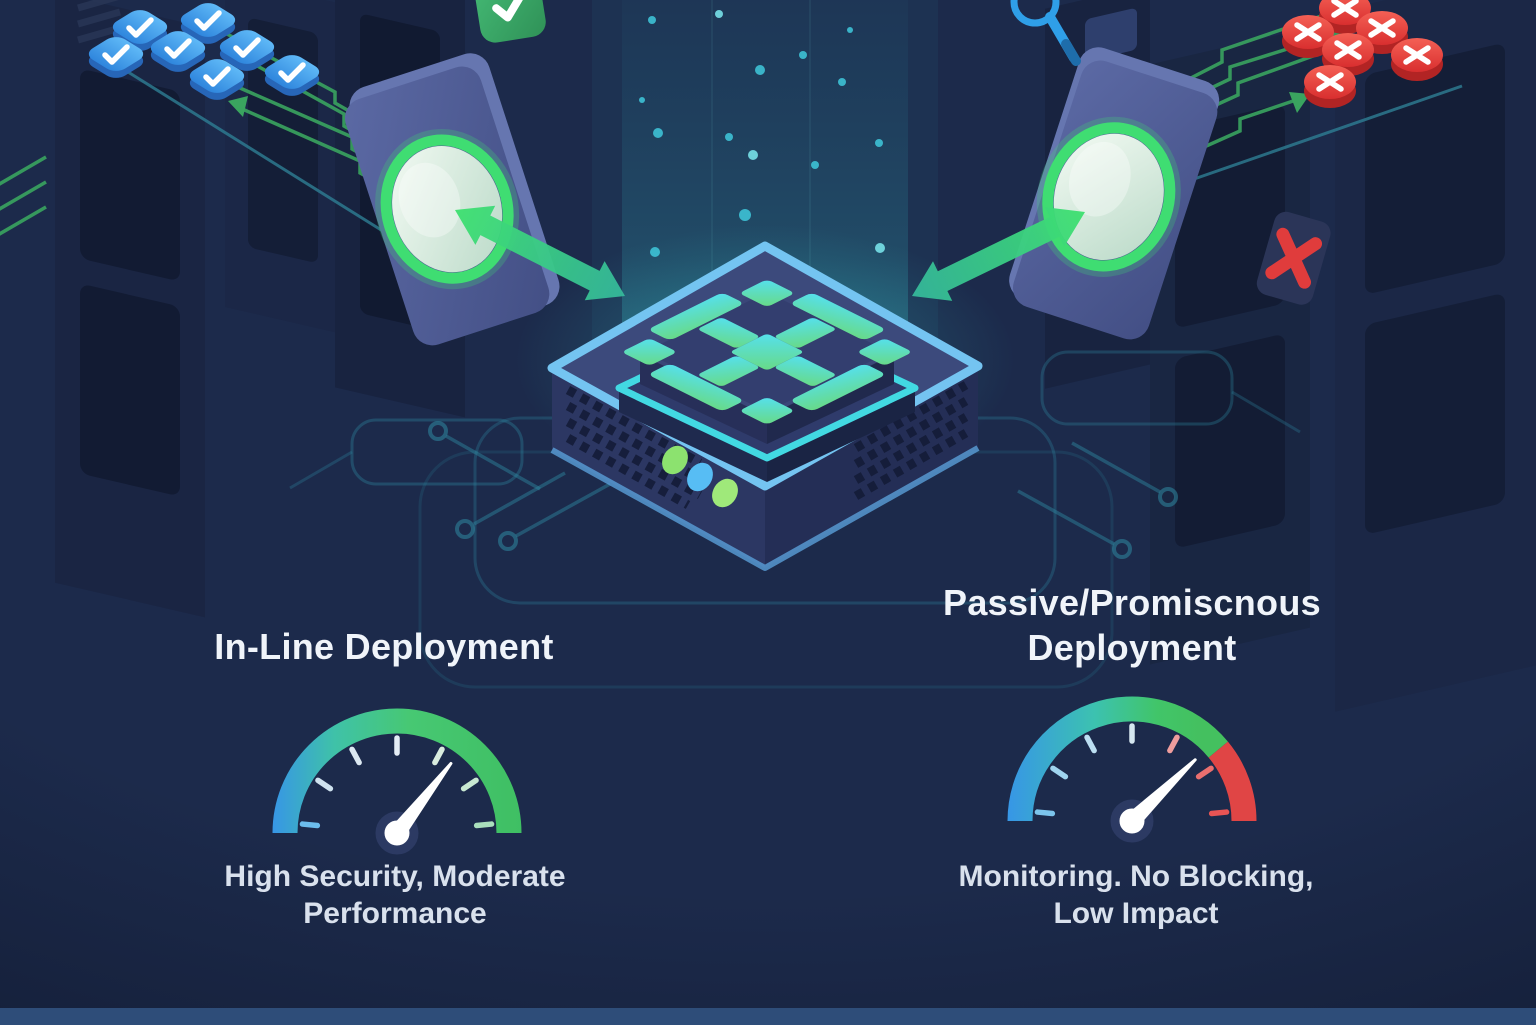  I want to click on passive-title-line2: Deployment, so click(1132, 647).